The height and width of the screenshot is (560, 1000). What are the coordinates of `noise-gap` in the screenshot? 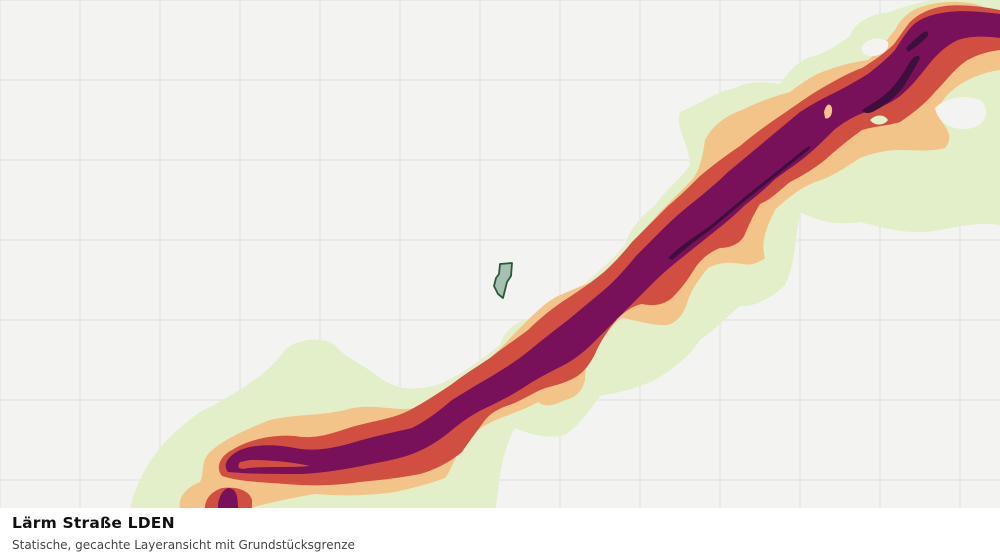 It's located at (924, 84).